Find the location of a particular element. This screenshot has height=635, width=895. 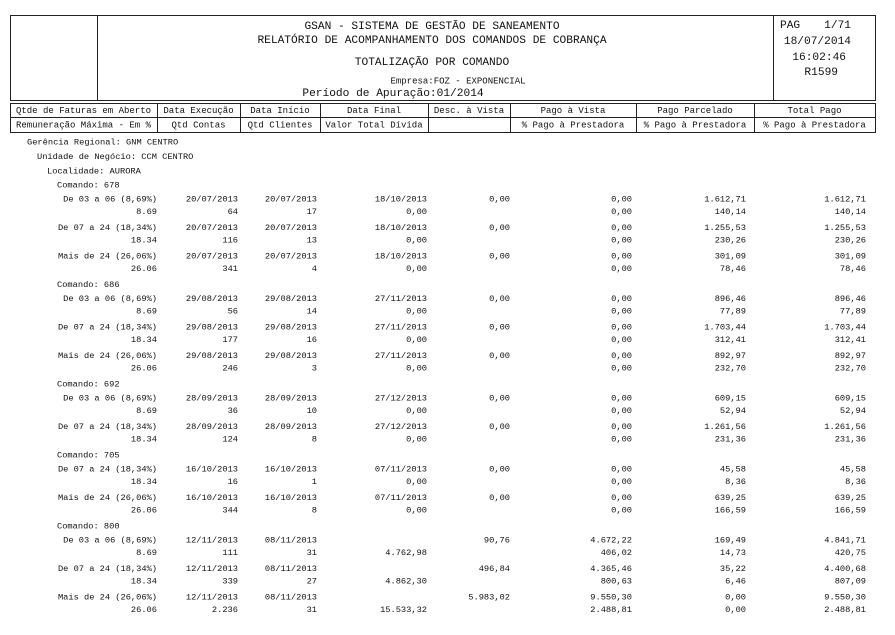

cell: 4.365,46 is located at coordinates (611, 569).